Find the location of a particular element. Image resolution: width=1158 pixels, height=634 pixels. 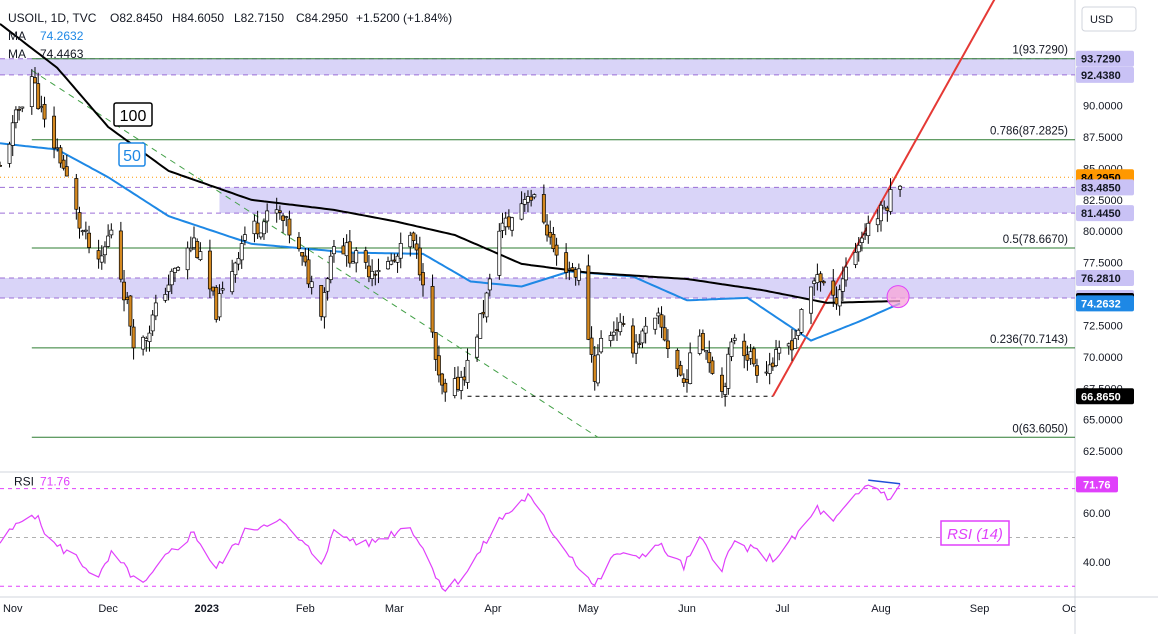

fib-label: 0.236(70.7143) is located at coordinates (1029, 340).